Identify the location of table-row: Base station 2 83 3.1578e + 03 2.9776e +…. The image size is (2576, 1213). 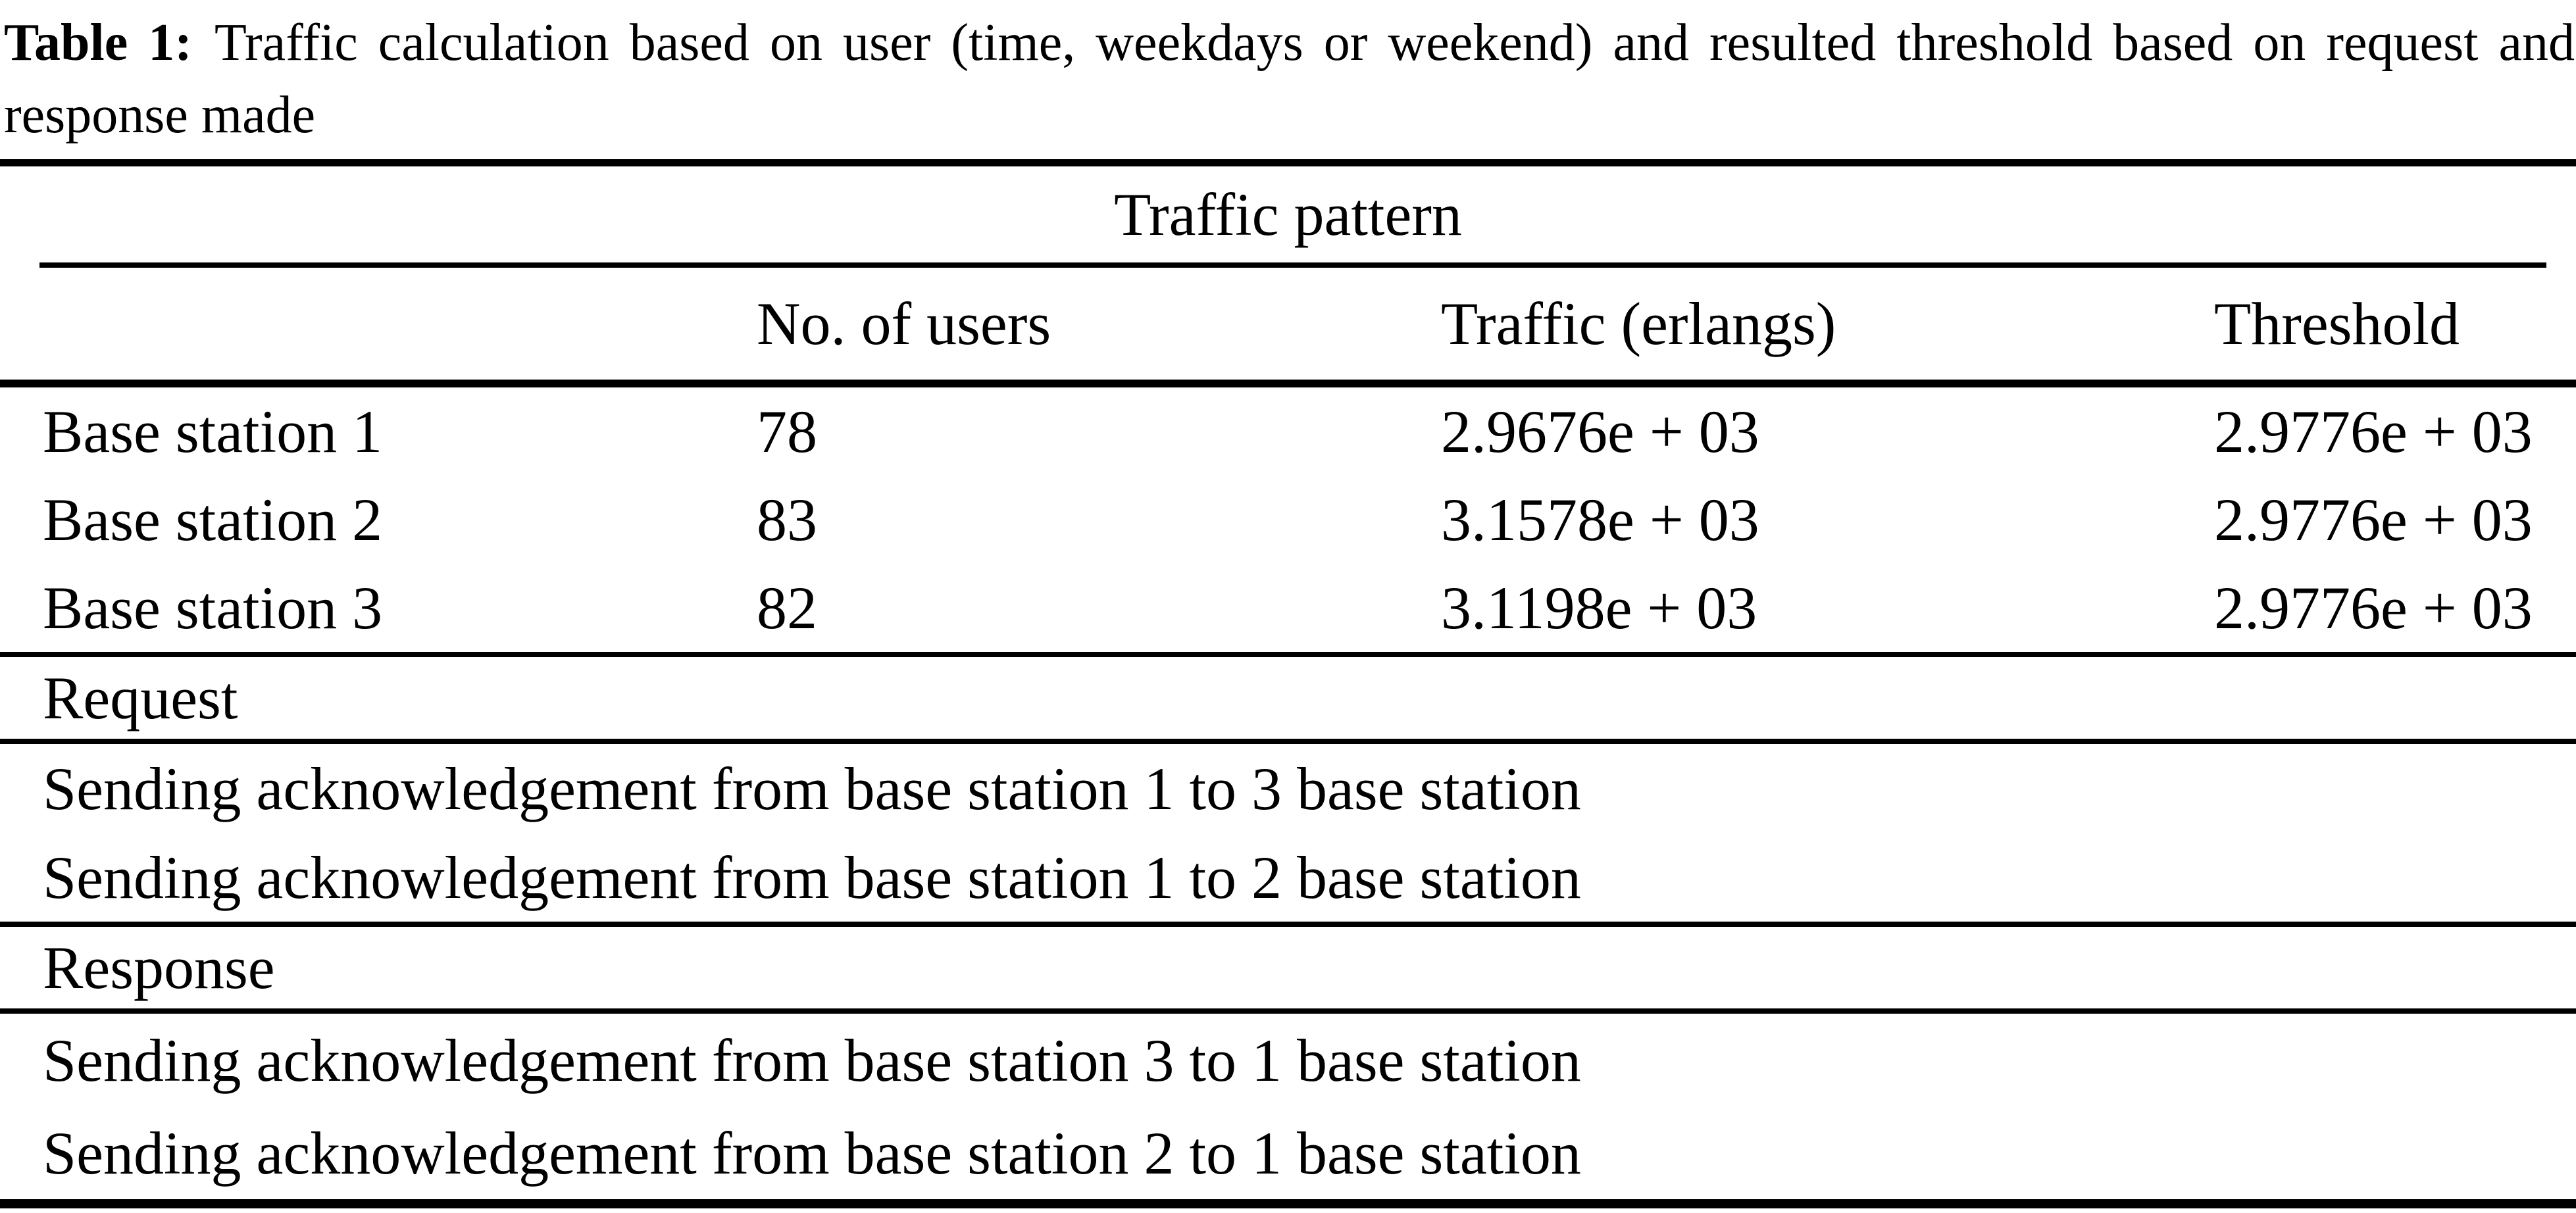
(1288, 520).